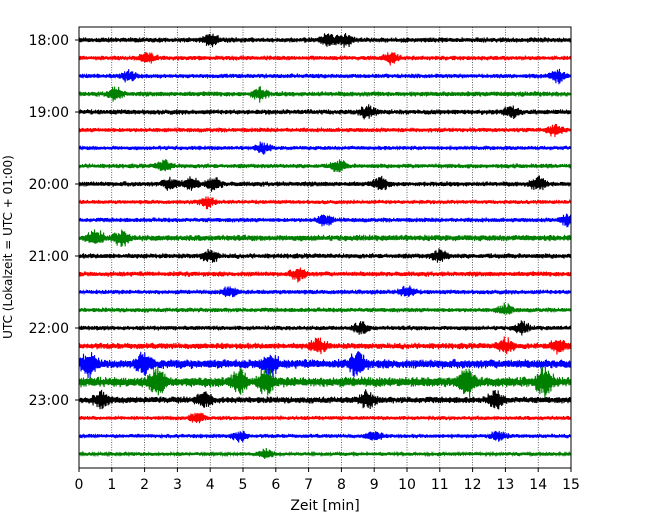  Describe the element at coordinates (79, 485) in the screenshot. I see `x-tick-label-0: 0` at that location.